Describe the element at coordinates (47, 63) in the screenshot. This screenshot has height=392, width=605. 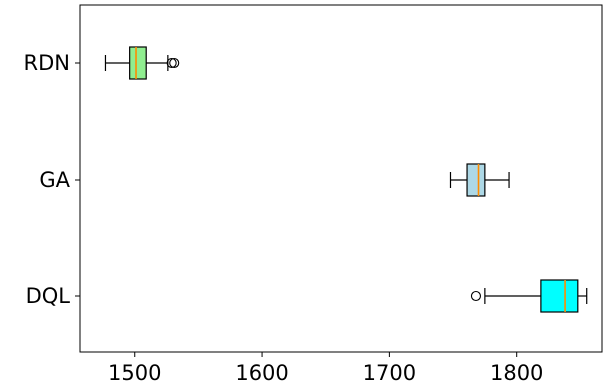
I see `y-tick-label-rdn: RDN` at that location.